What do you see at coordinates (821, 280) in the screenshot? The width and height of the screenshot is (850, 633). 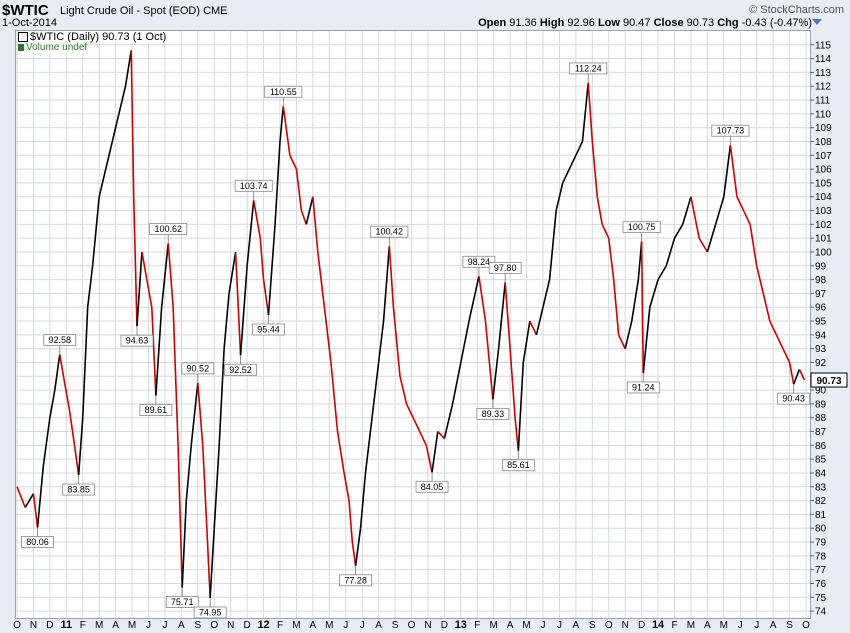 I see `y-tick-label: 98` at bounding box center [821, 280].